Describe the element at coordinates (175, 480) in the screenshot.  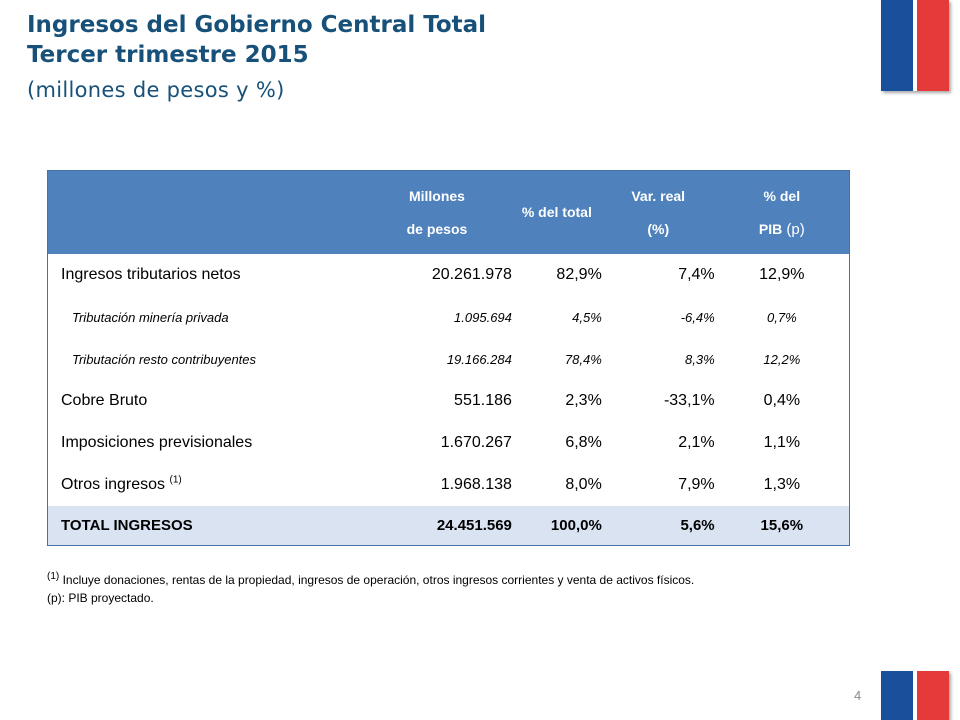
I see `footnote-ref: (1)` at that location.